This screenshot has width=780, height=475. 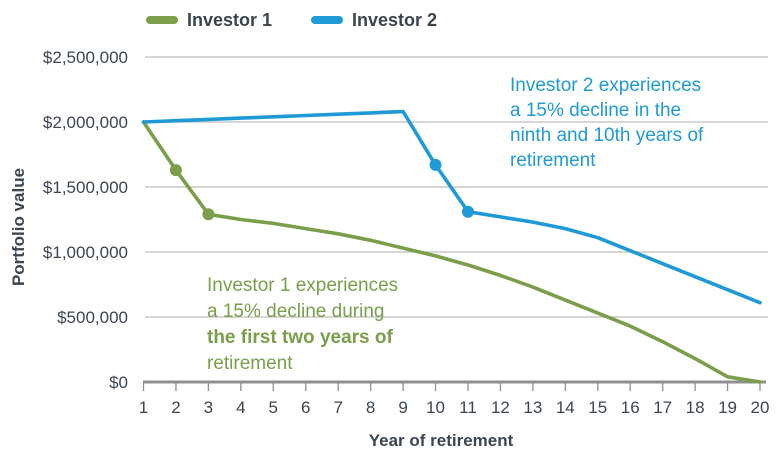 What do you see at coordinates (441, 440) in the screenshot?
I see `x-axis-title: Year of retirement` at bounding box center [441, 440].